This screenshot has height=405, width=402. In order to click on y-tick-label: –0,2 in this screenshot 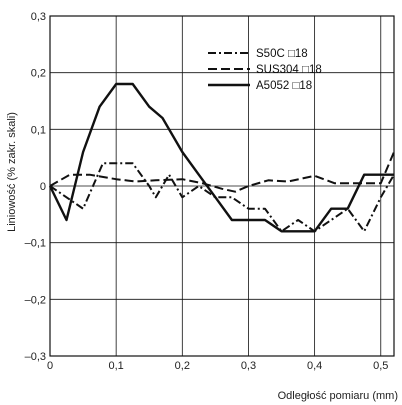, I will do `click(35, 300)`.